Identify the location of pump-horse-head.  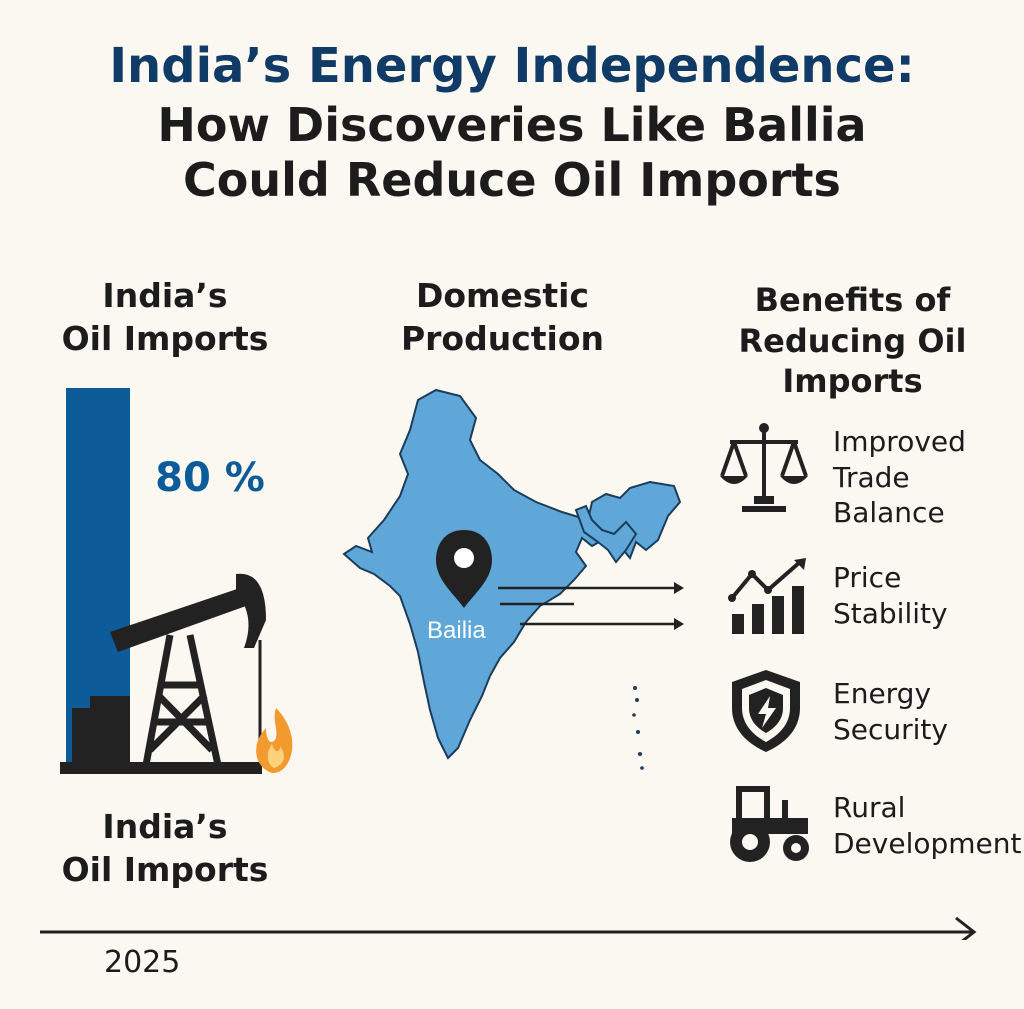
(251, 610).